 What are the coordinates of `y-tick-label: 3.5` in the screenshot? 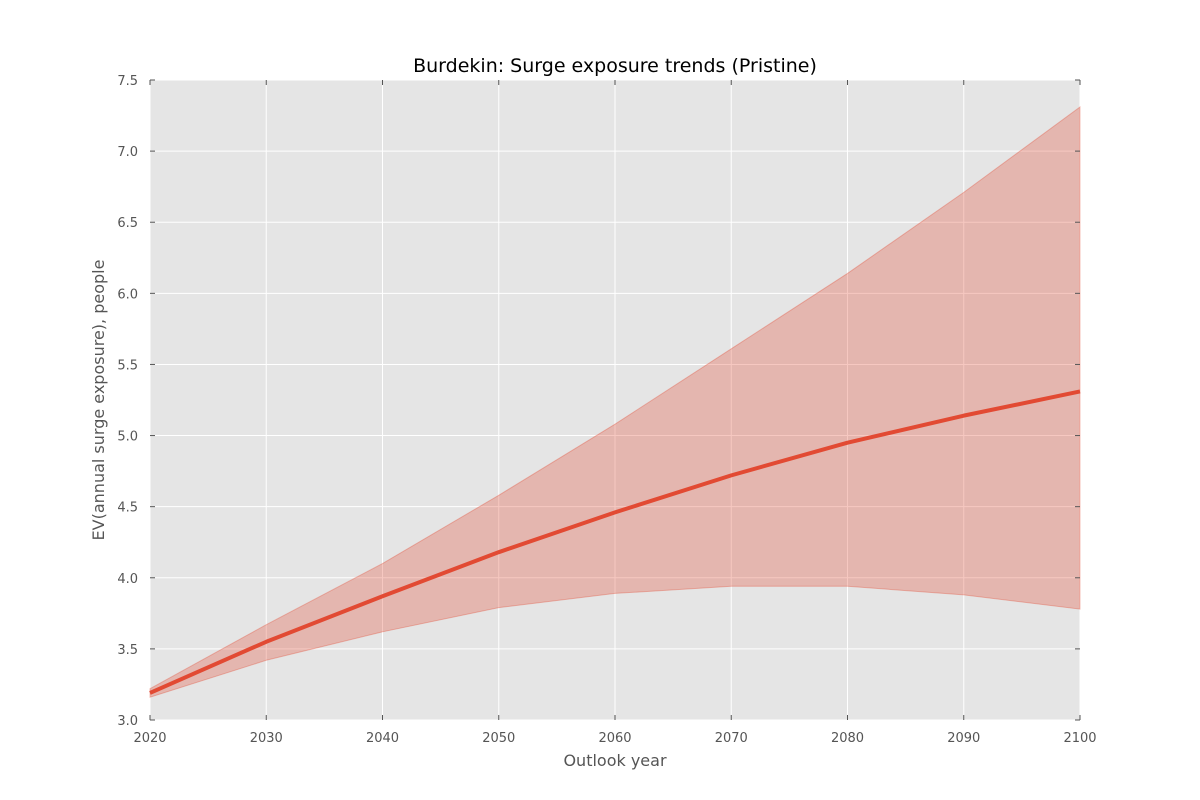 It's located at (127, 650).